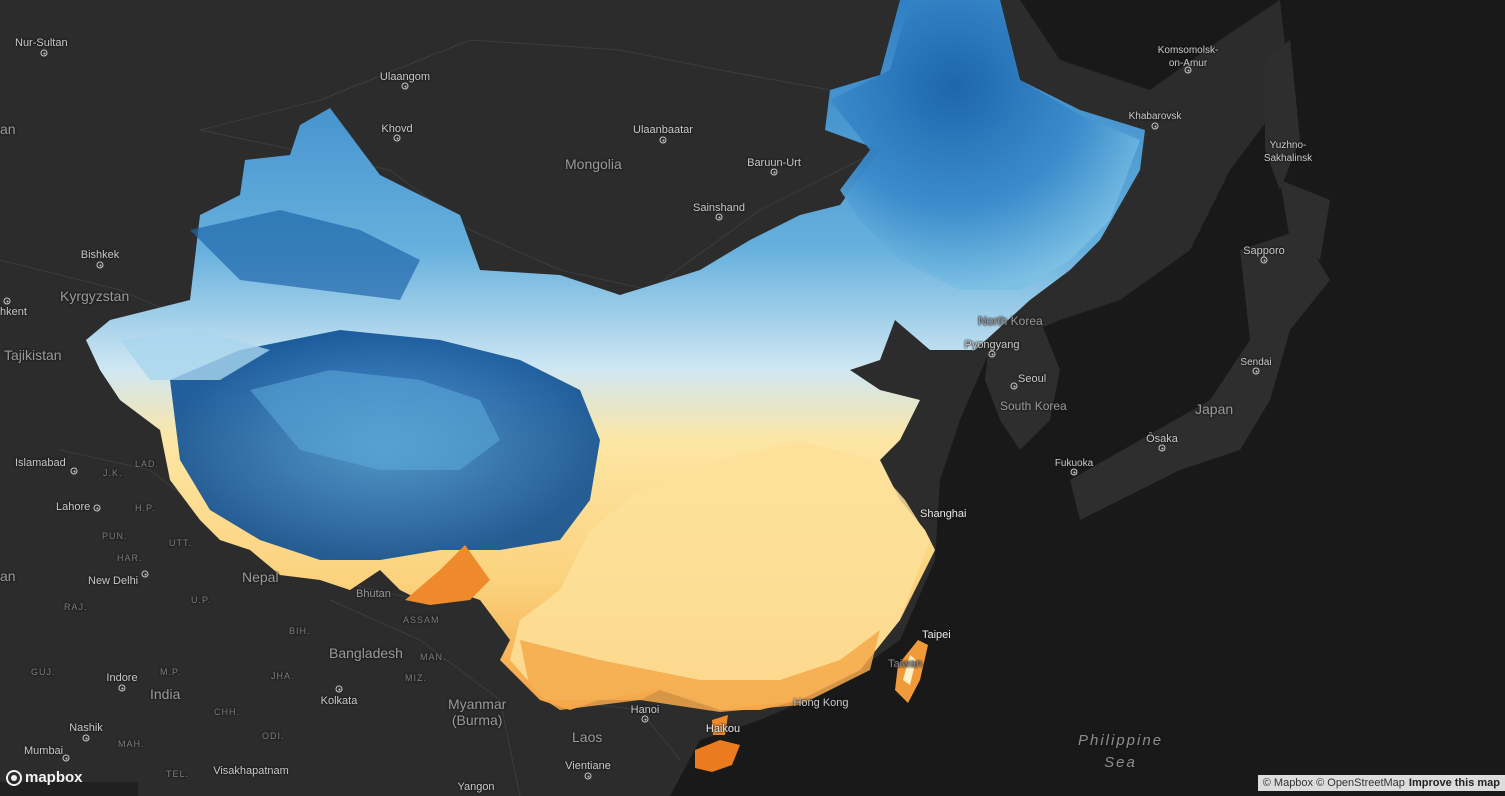 The image size is (1505, 796). Describe the element at coordinates (943, 514) in the screenshot. I see `city-label-shanghai: Shanghai` at that location.